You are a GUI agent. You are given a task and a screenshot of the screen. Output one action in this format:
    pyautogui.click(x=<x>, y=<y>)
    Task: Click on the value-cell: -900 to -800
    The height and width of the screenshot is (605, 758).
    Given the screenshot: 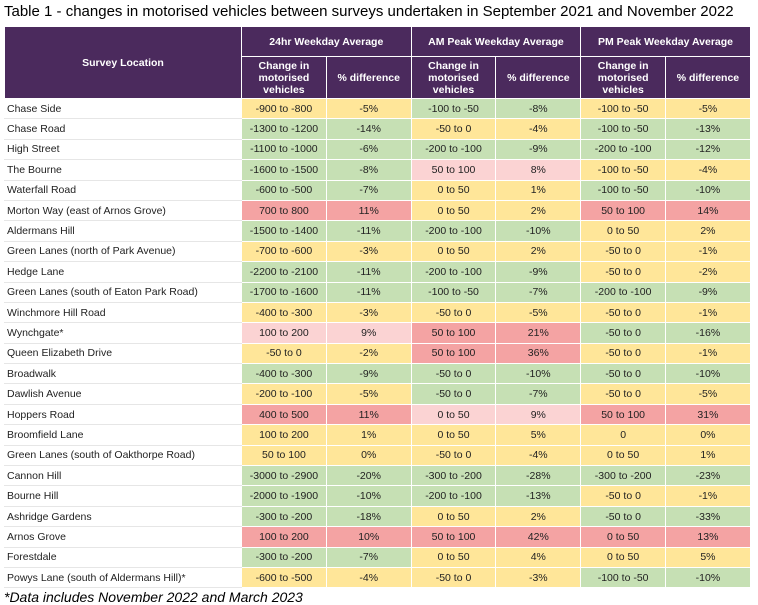 What is the action you would take?
    pyautogui.click(x=284, y=108)
    